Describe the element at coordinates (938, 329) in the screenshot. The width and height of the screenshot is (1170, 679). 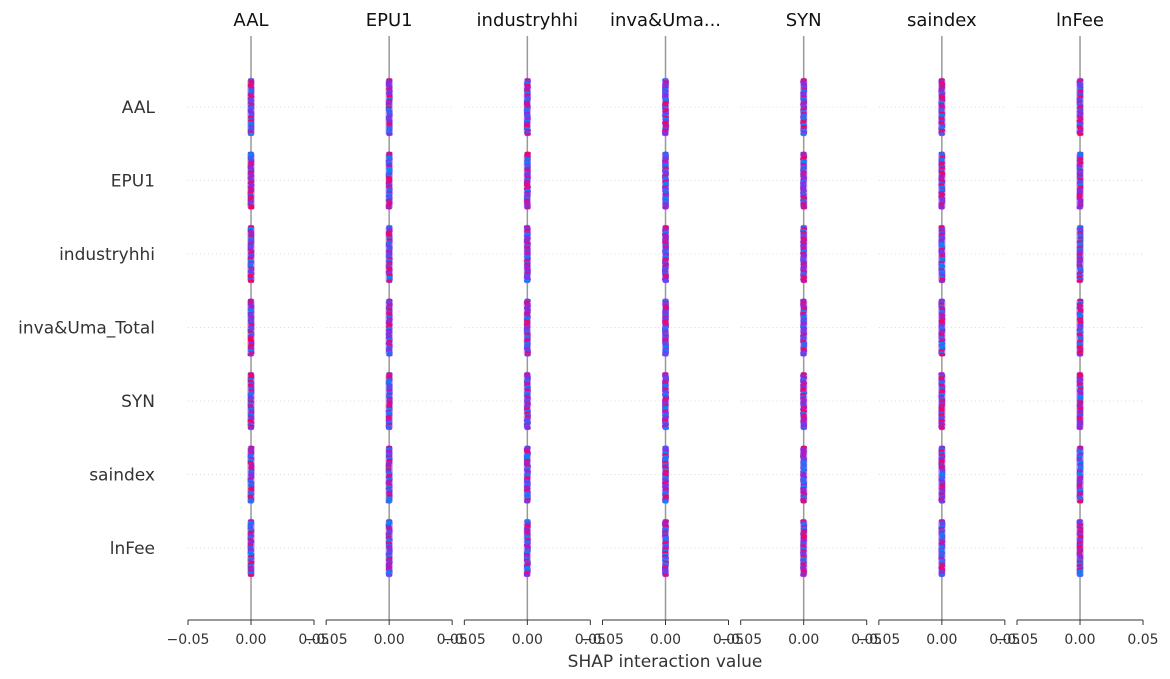
I see `panel-5: saindex −0.05 0.00 0.05` at that location.